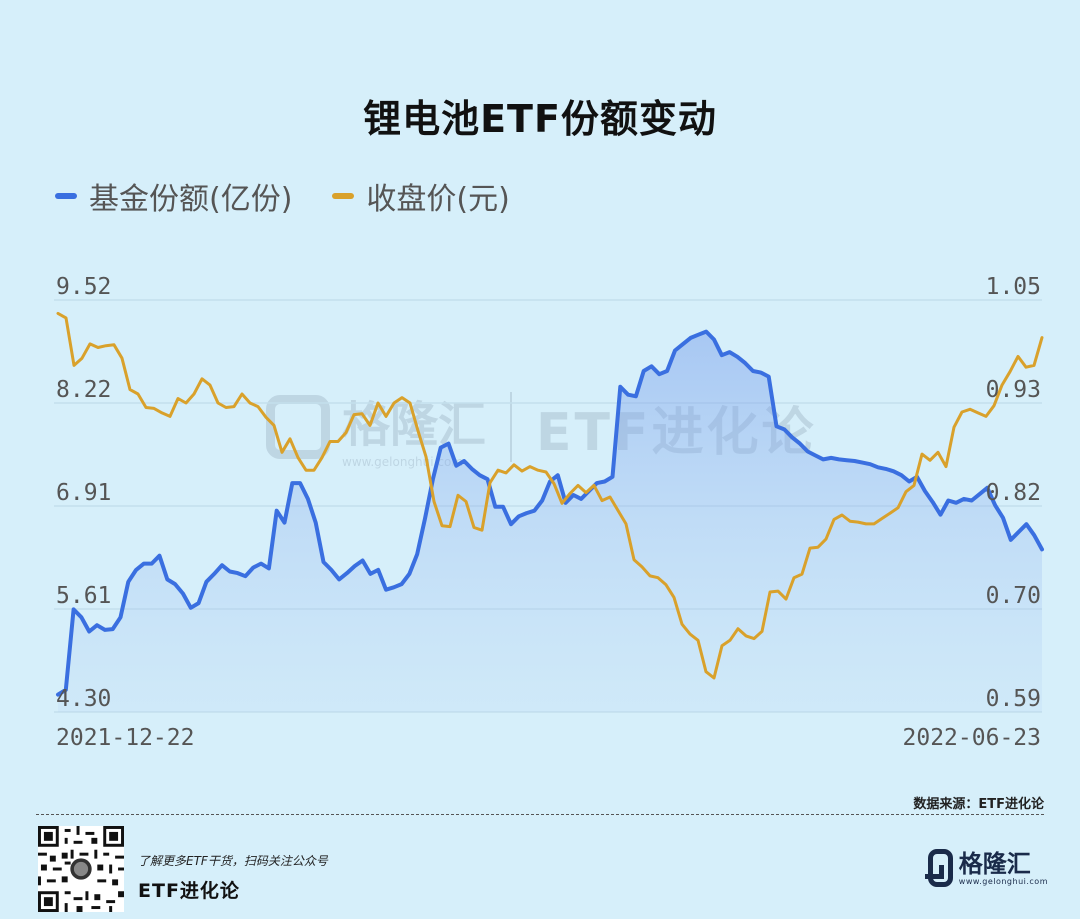  What do you see at coordinates (343, 196) in the screenshot?
I see `legend-swatch-gold` at bounding box center [343, 196].